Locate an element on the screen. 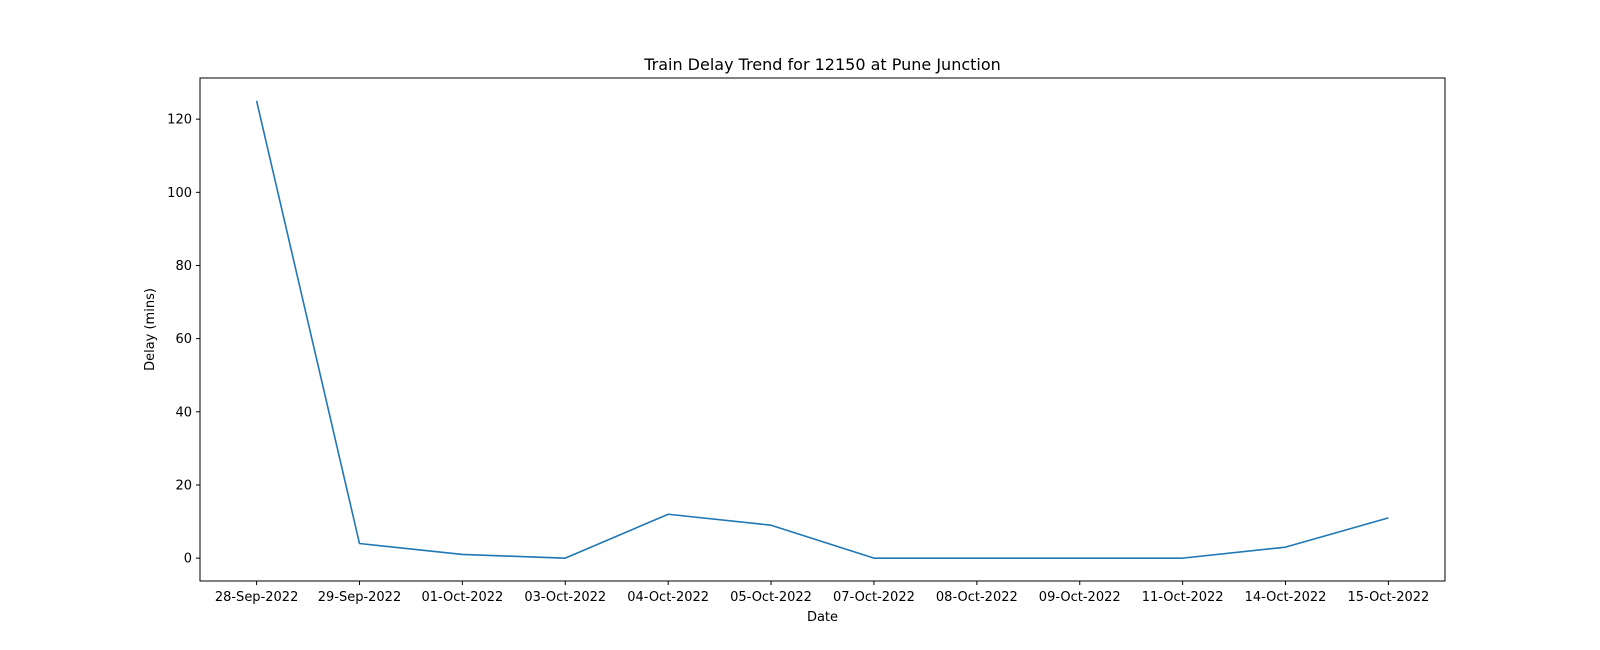 The height and width of the screenshot is (650, 1600). x-tick-label: 11-Oct-2022 is located at coordinates (1183, 597).